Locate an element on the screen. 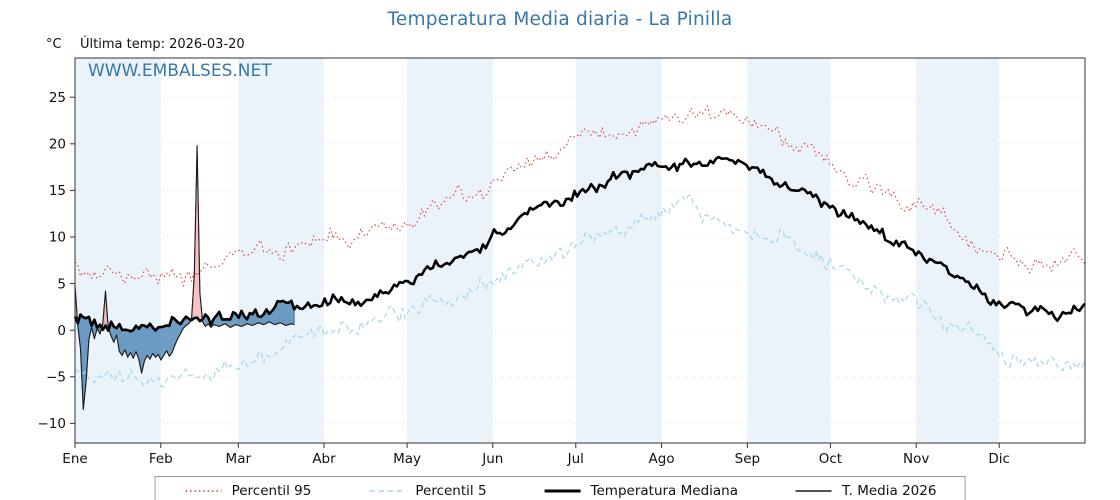  svg-text: May is located at coordinates (407, 459).